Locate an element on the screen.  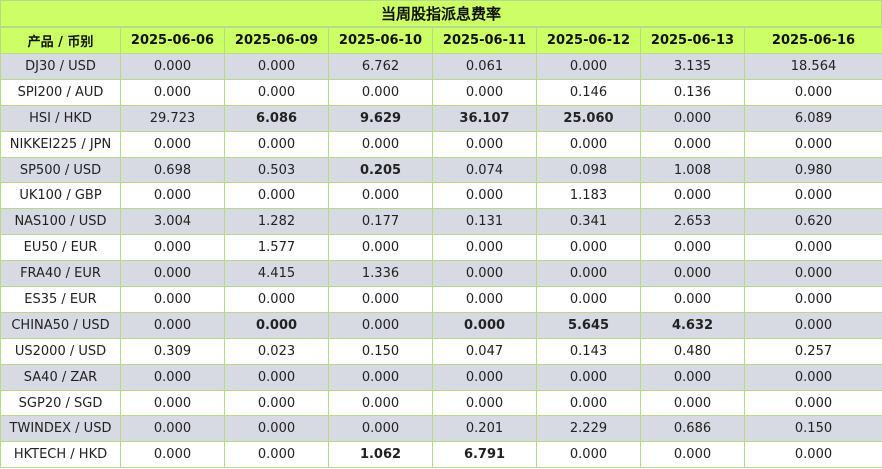
product-cell: NIKKEI225 / JPN is located at coordinates (60, 144).